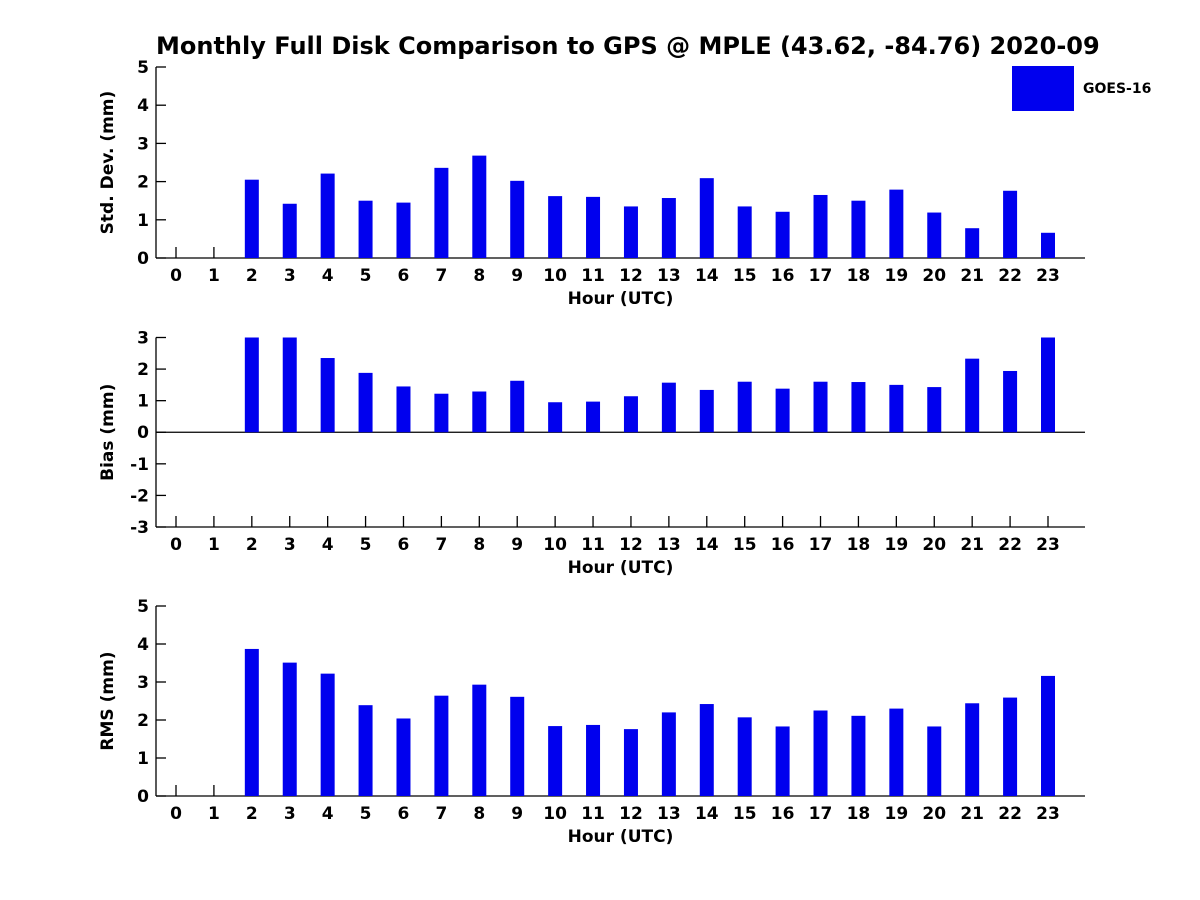  Describe the element at coordinates (555, 276) in the screenshot. I see `x-tick-label: 10` at that location.